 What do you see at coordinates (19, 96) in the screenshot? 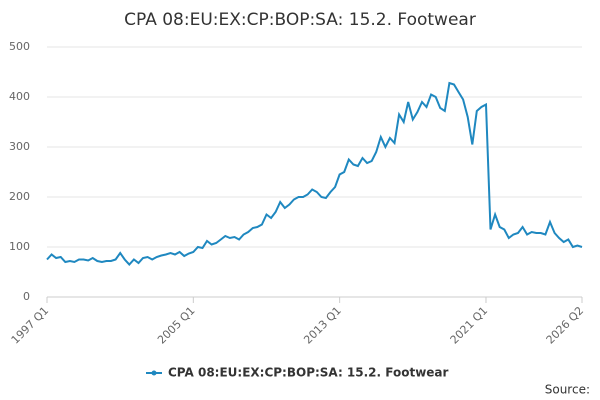
I see `y-tick-label: 400` at bounding box center [19, 96].